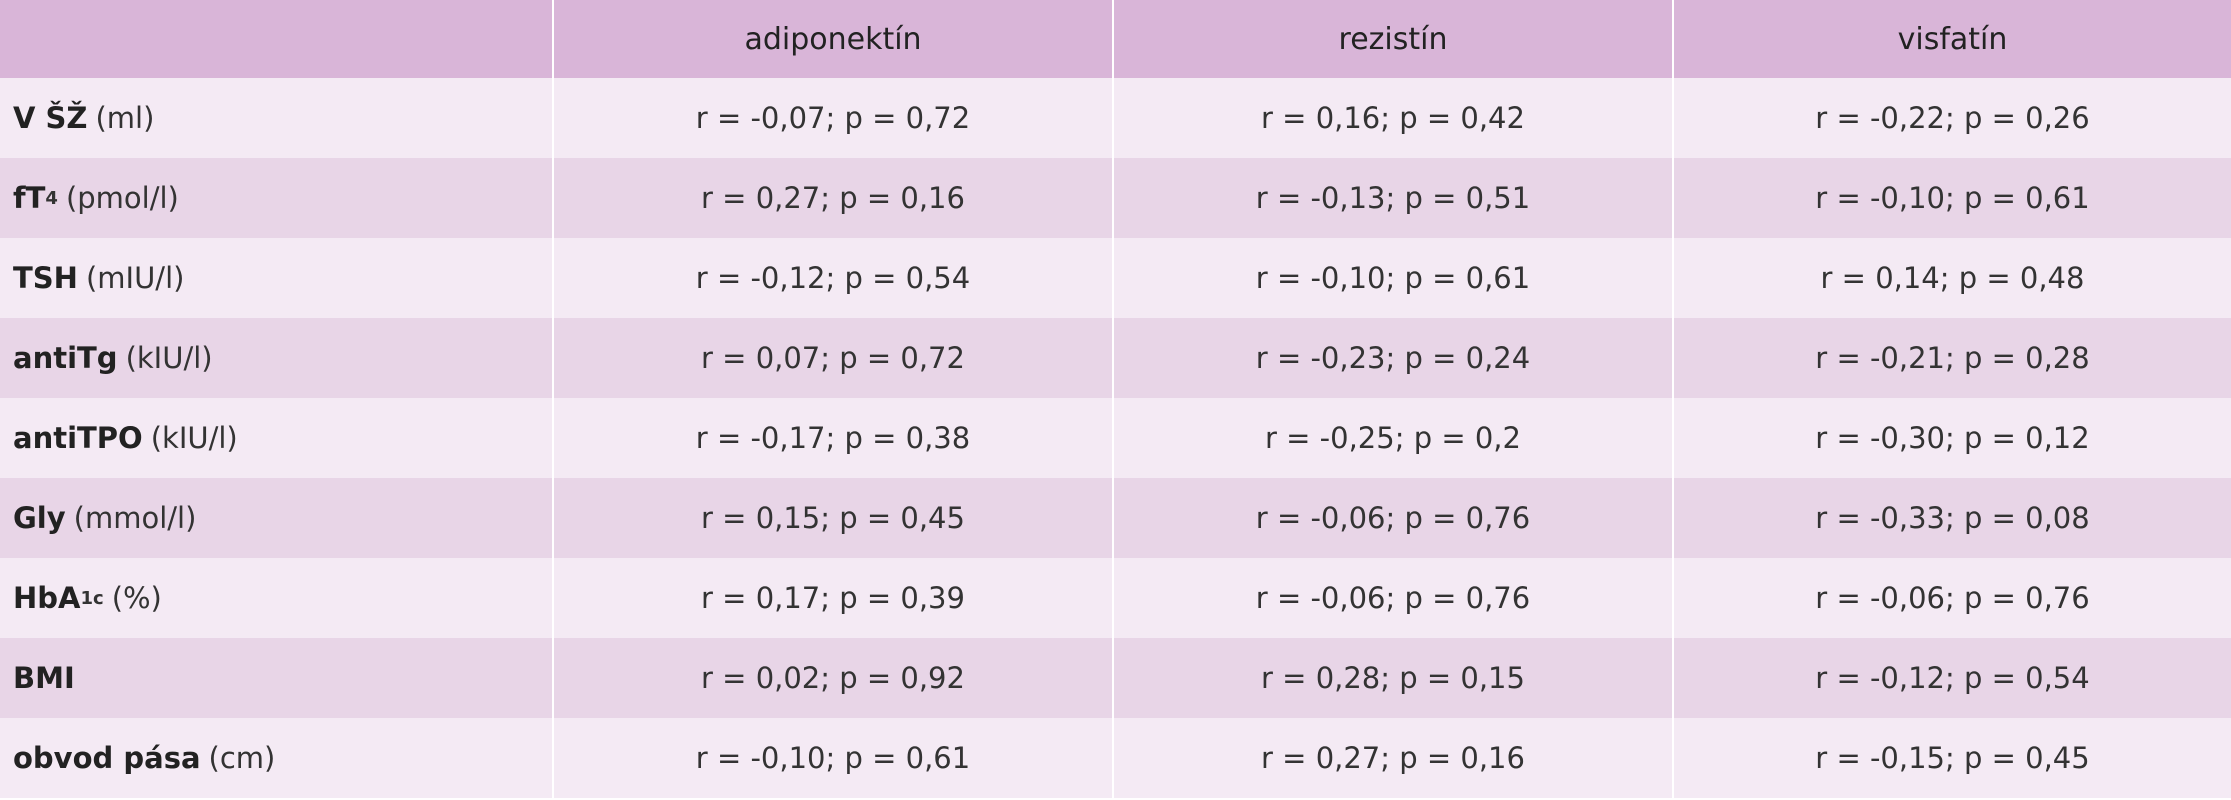 The height and width of the screenshot is (800, 2231). I want to click on row-label: antiTPO (kIU/l), so click(276, 438).